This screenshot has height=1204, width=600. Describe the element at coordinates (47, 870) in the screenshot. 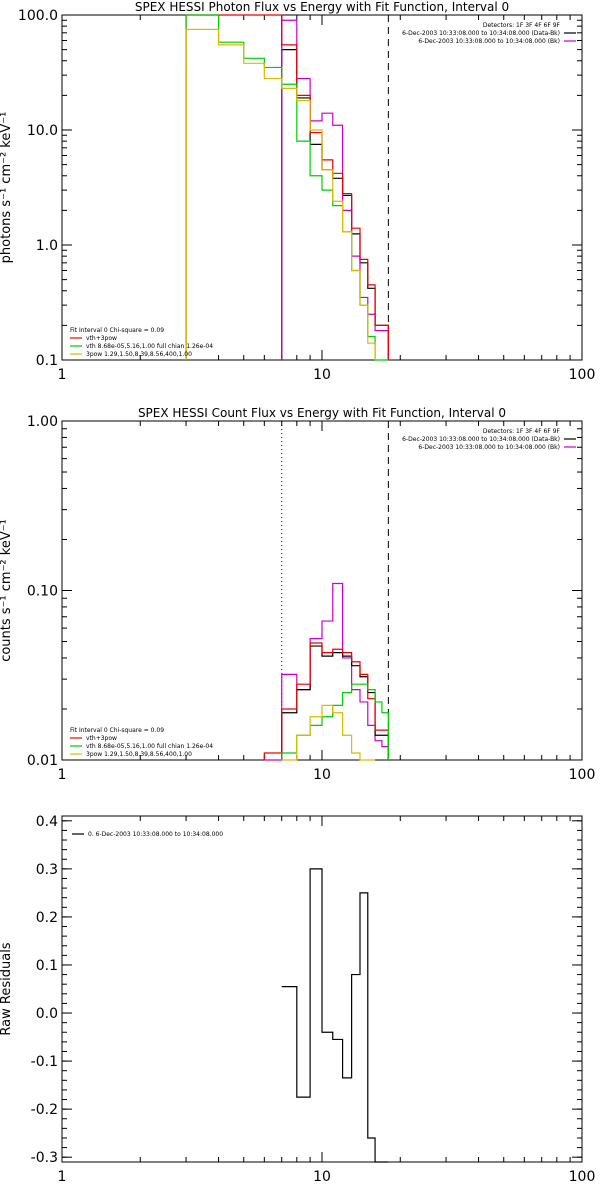

I see `y-tick-label: 0.3` at that location.